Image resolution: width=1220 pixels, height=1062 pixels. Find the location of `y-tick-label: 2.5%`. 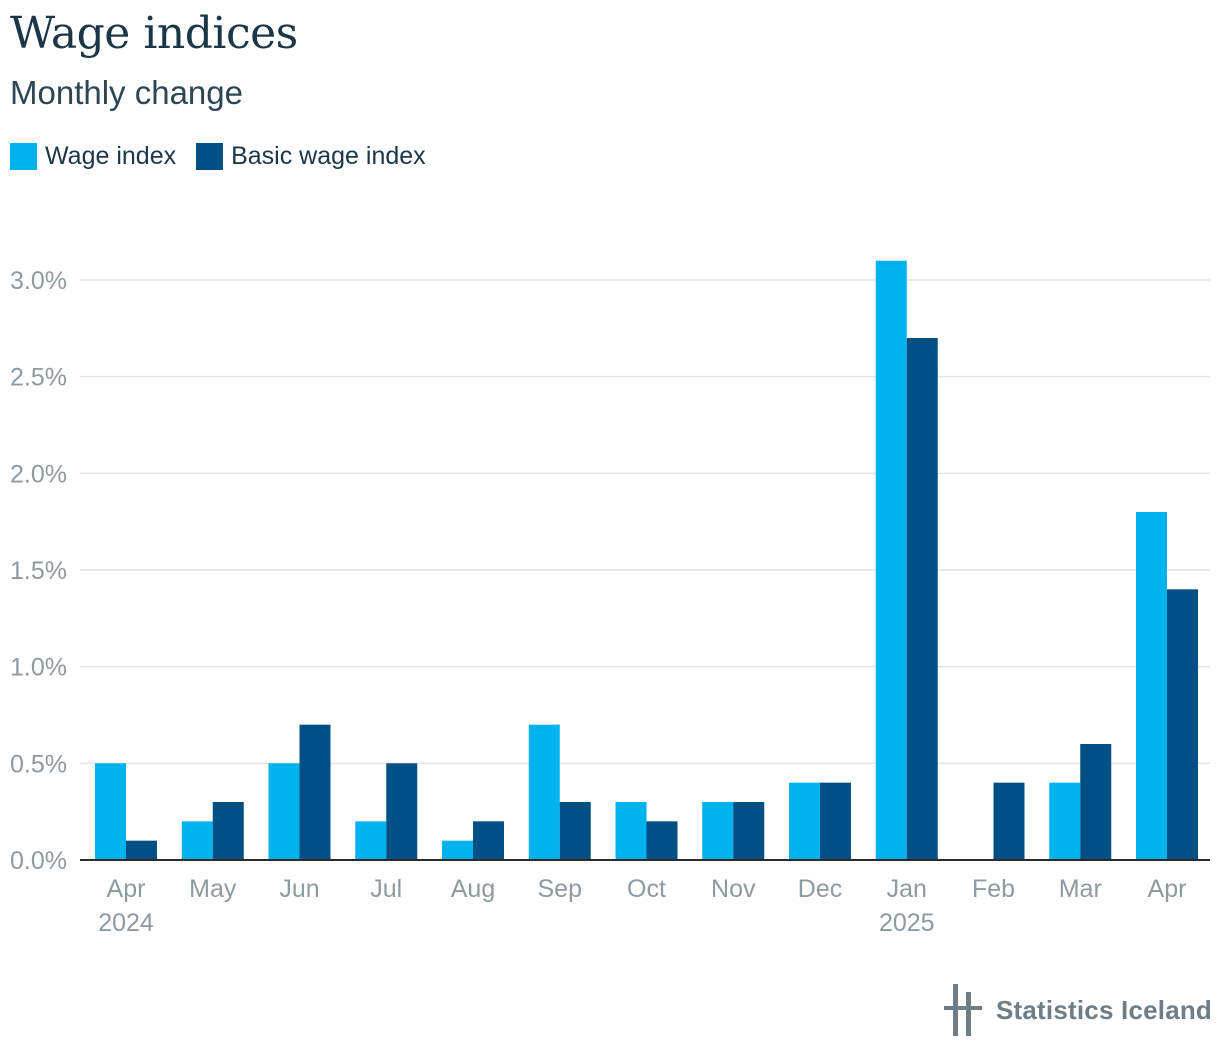

y-tick-label: 2.5% is located at coordinates (38, 378).